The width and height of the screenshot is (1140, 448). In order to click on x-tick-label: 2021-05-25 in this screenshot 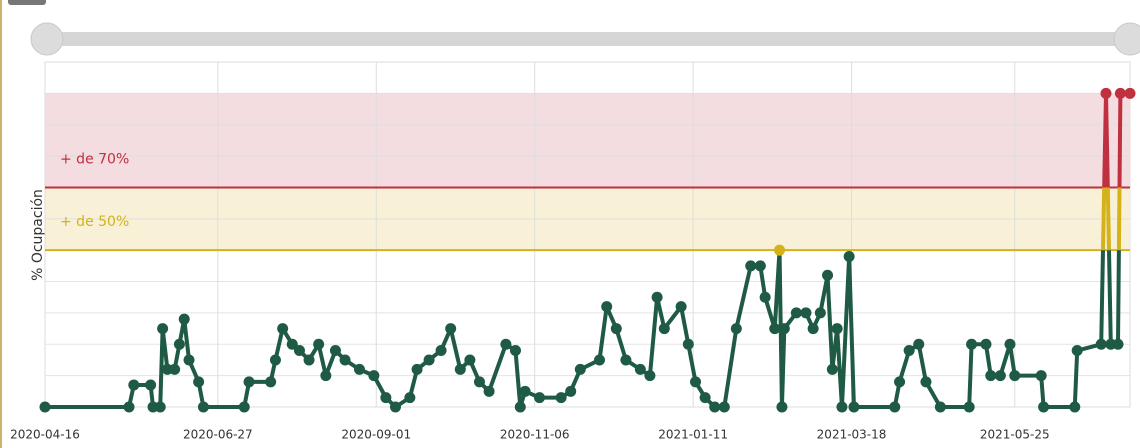, I will do `click(1015, 435)`.